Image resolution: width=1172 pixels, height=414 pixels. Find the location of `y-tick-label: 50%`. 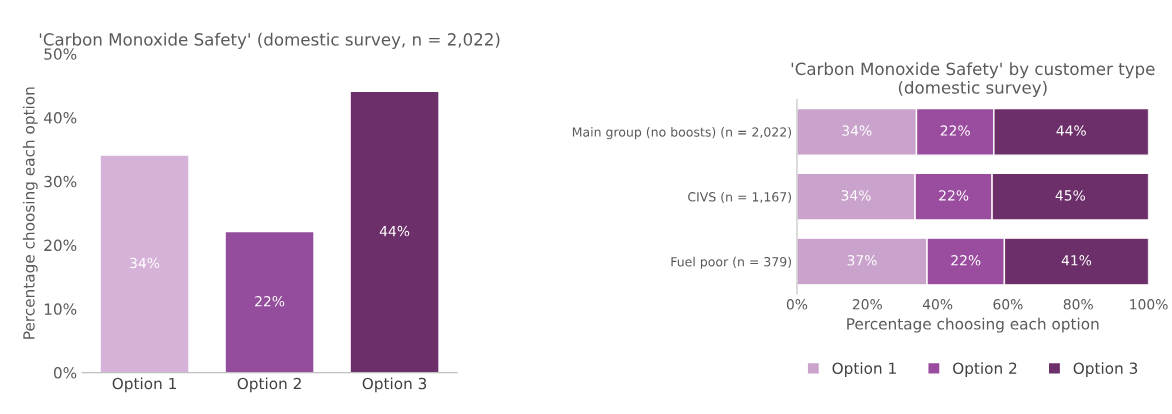

y-tick-label: 50% is located at coordinates (60, 54).